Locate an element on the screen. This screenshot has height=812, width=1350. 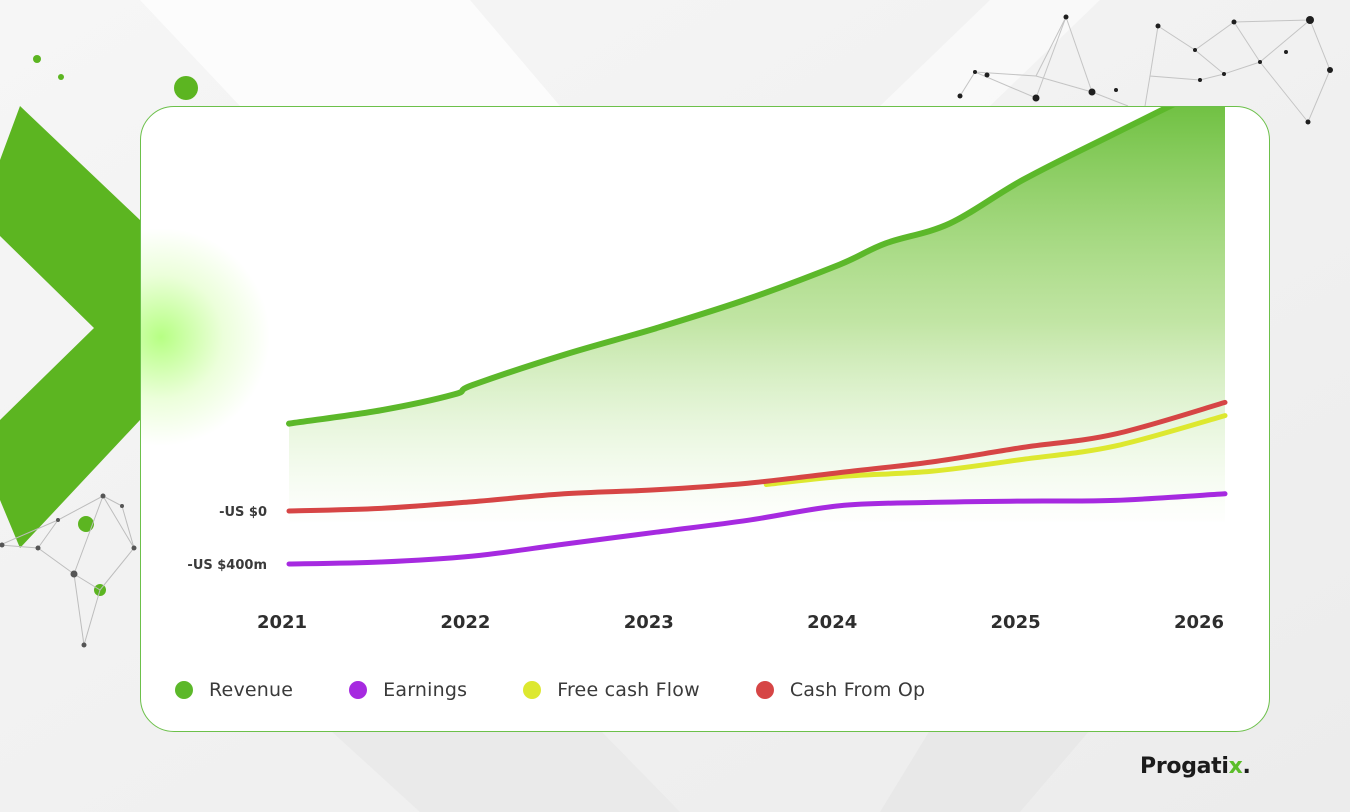
network-graphic-right is located at coordinates (1145, 69).